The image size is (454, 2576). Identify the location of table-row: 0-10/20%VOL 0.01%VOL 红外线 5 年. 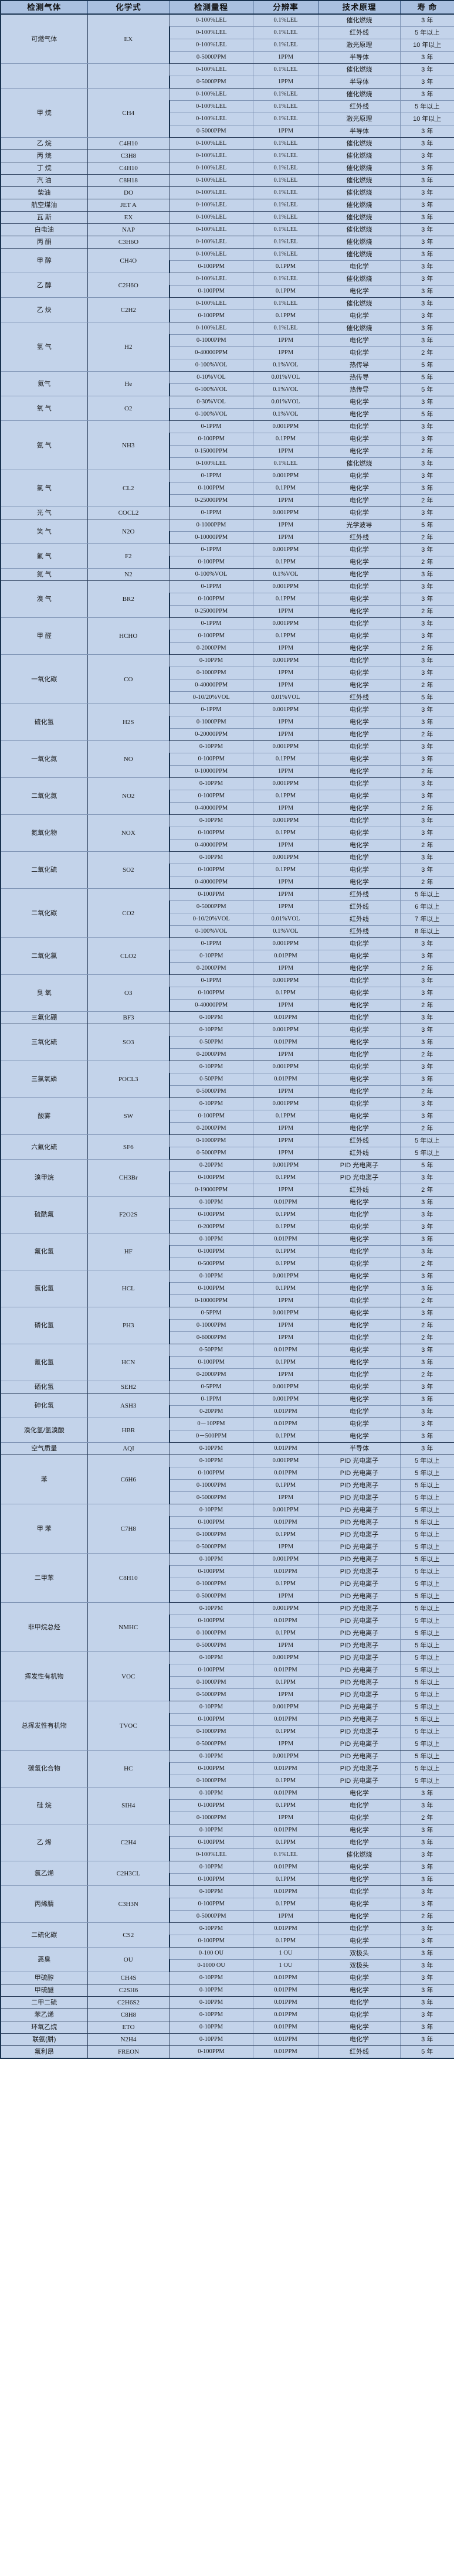
(227, 698).